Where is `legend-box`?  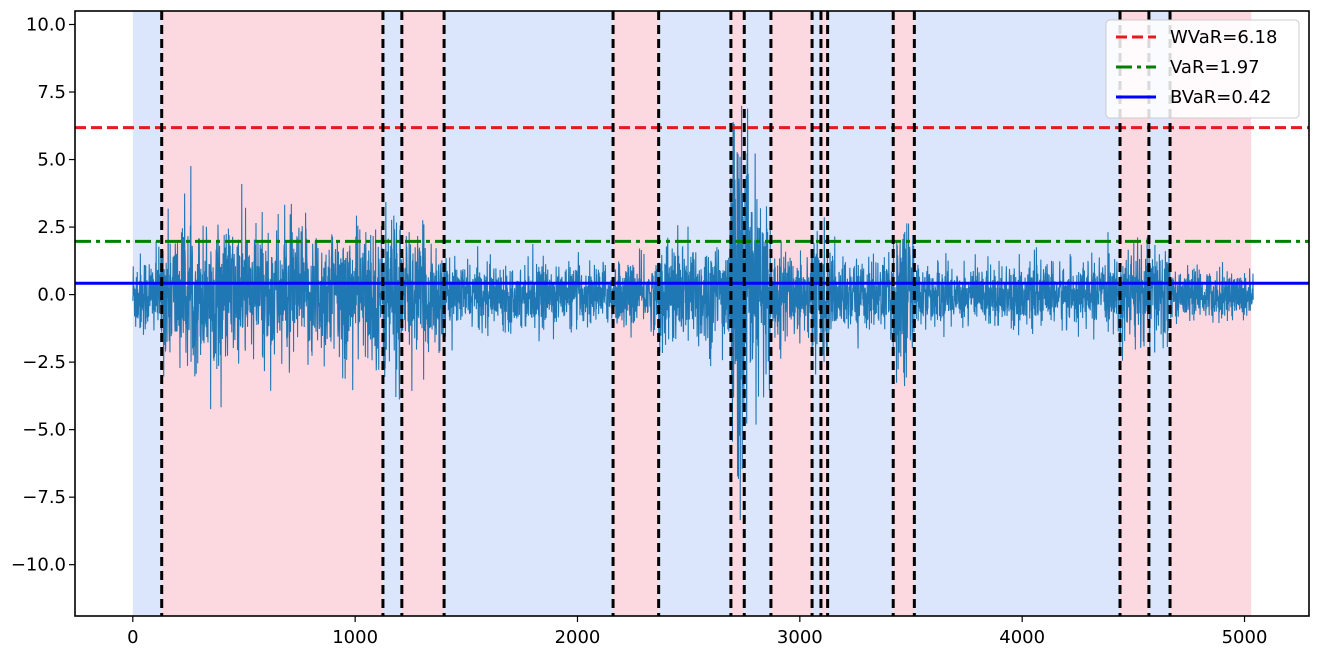
legend-box is located at coordinates (1202, 69).